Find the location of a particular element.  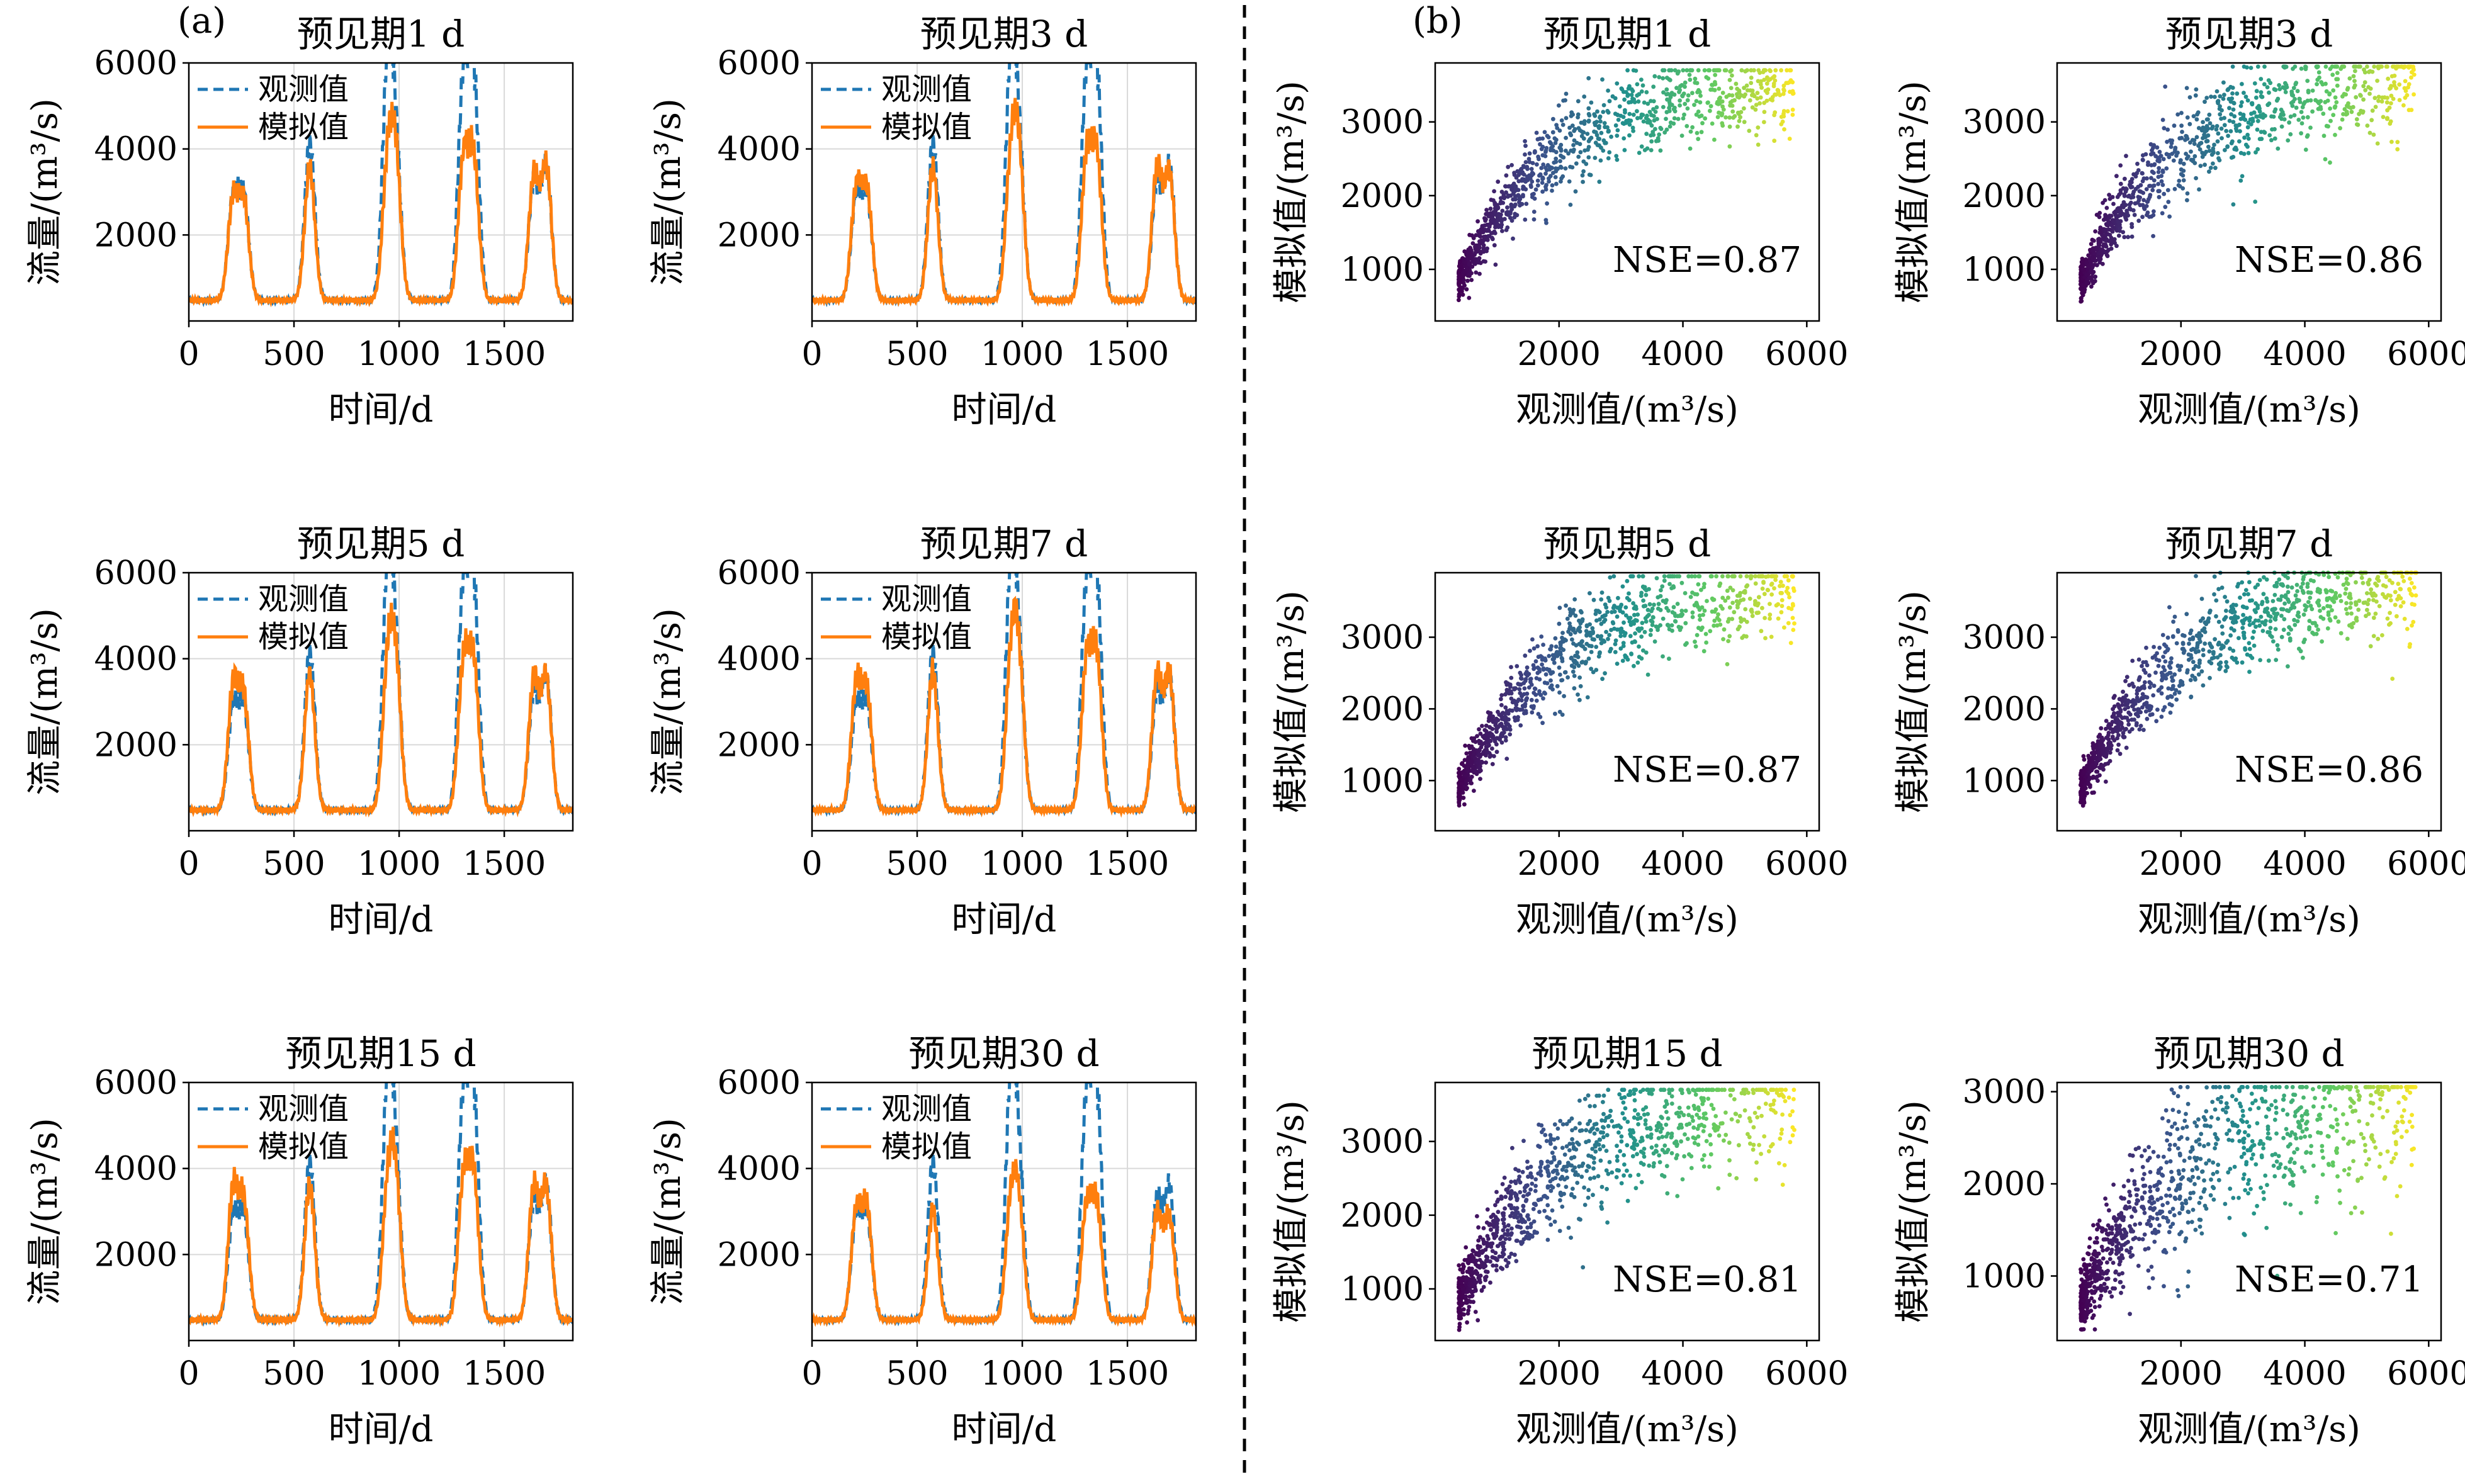

x-tick-label: 4000 is located at coordinates (1682, 354).